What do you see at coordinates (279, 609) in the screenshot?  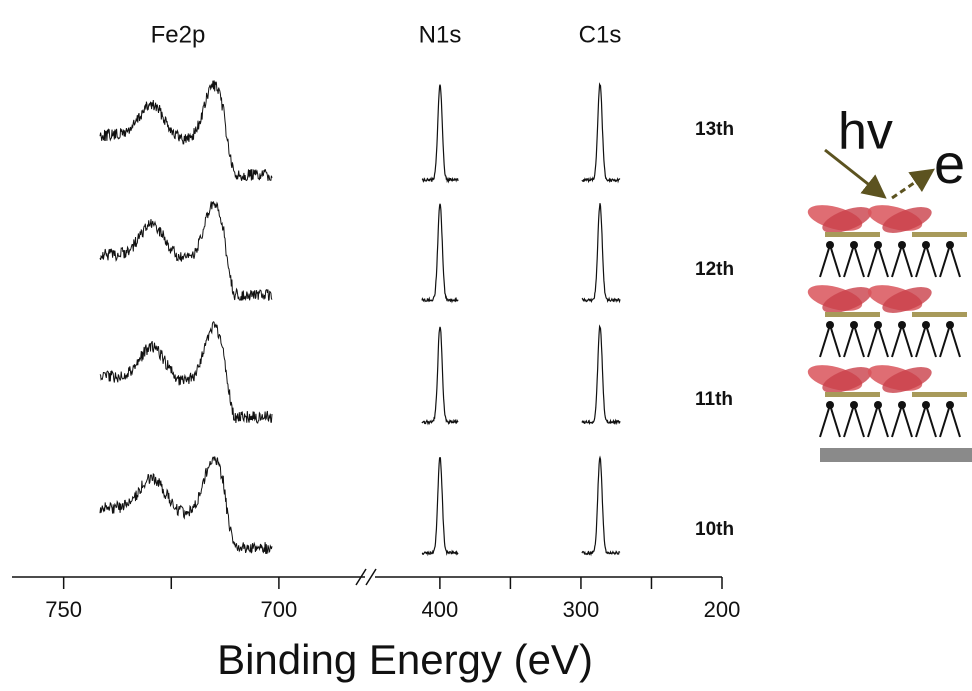 I see `x-tick-label: 700` at bounding box center [279, 609].